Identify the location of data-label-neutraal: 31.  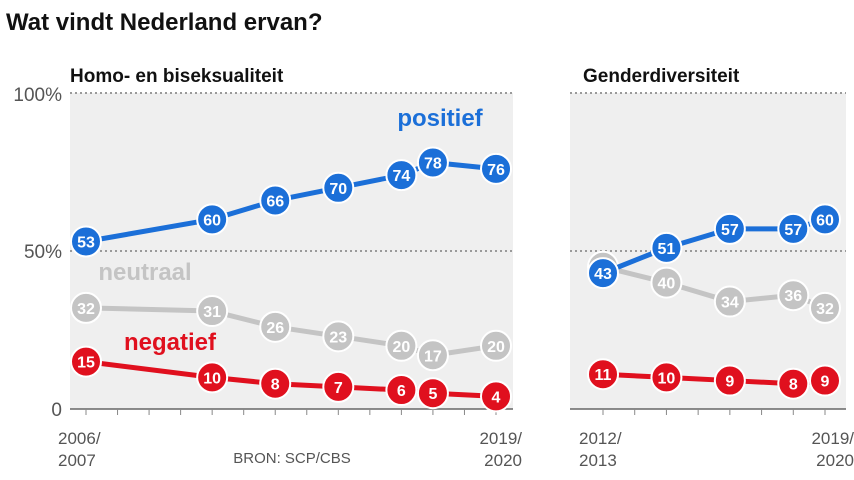
(212, 312).